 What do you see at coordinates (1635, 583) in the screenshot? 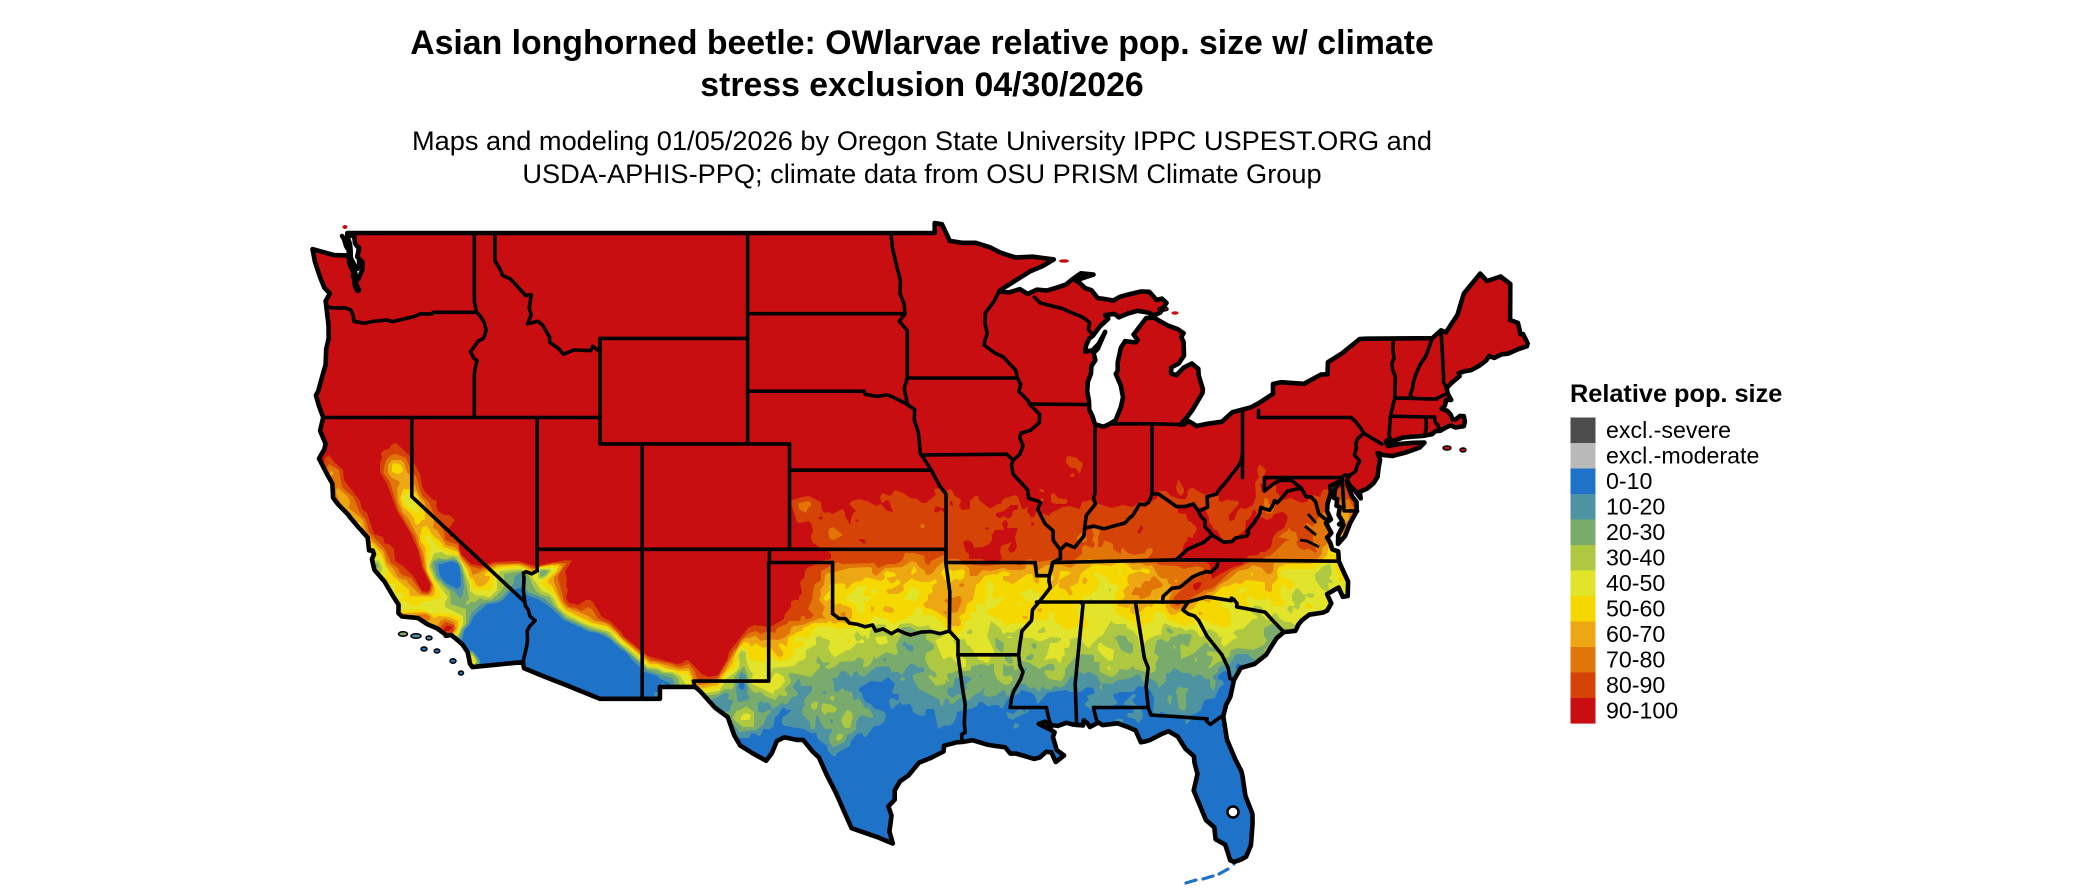
I see `svg-text: 40-50` at bounding box center [1635, 583].